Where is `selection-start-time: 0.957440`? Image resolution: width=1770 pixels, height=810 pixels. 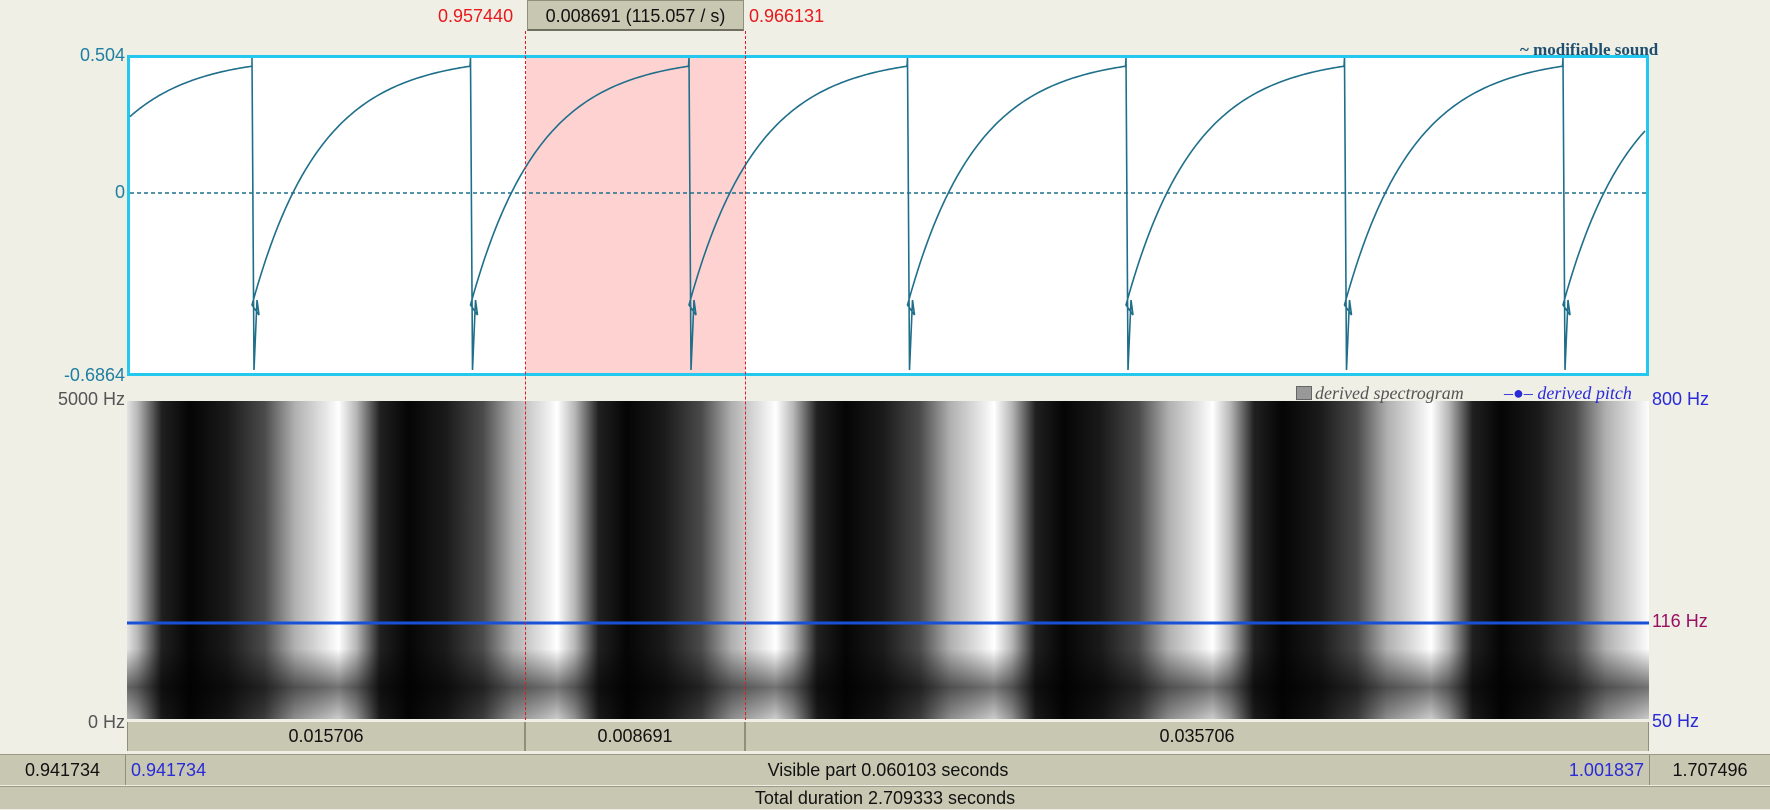 selection-start-time: 0.957440 is located at coordinates (476, 16).